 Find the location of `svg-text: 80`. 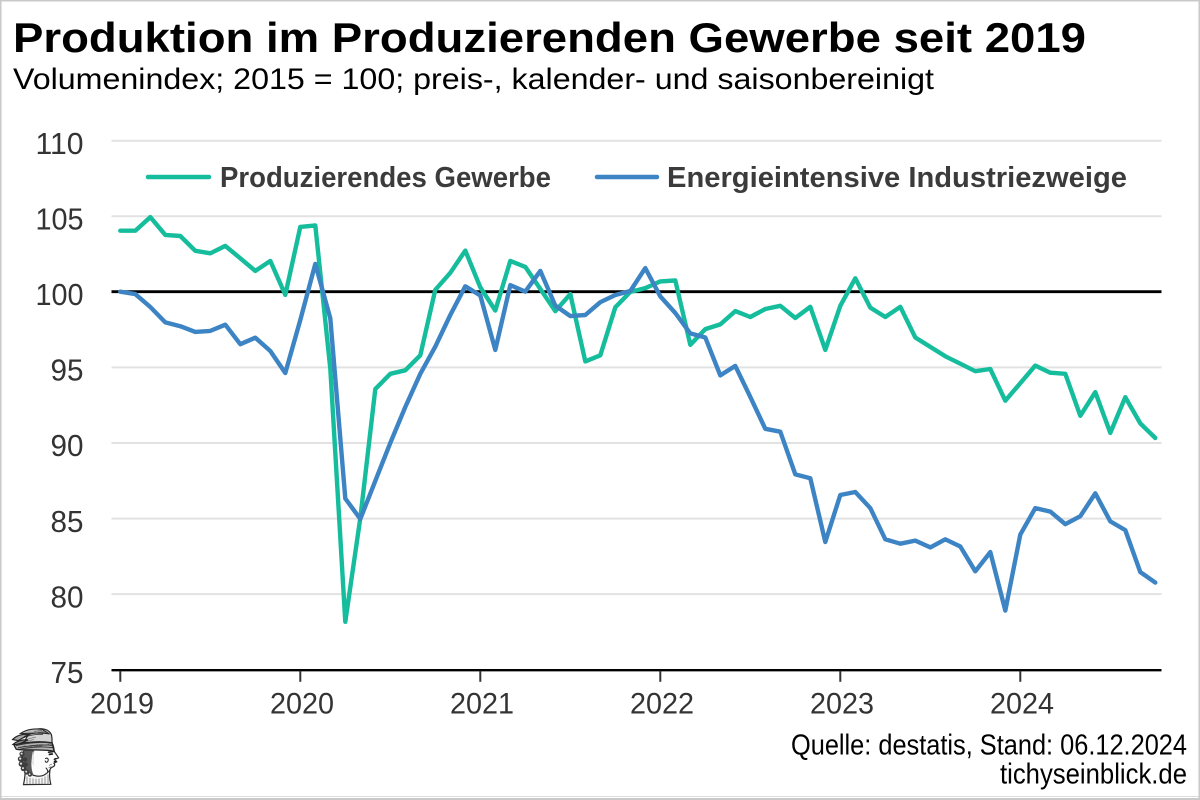

svg-text: 80 is located at coordinates (67, 597).